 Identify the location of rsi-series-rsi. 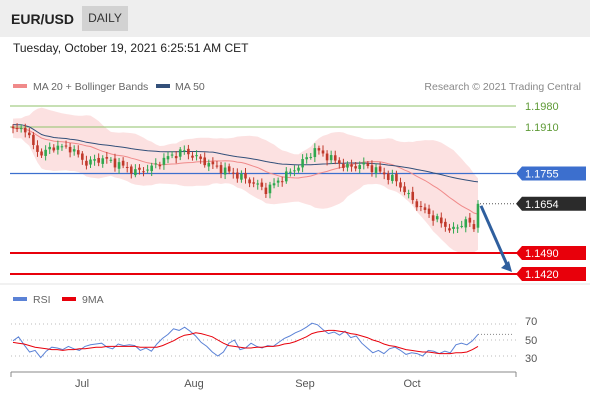
(245, 340).